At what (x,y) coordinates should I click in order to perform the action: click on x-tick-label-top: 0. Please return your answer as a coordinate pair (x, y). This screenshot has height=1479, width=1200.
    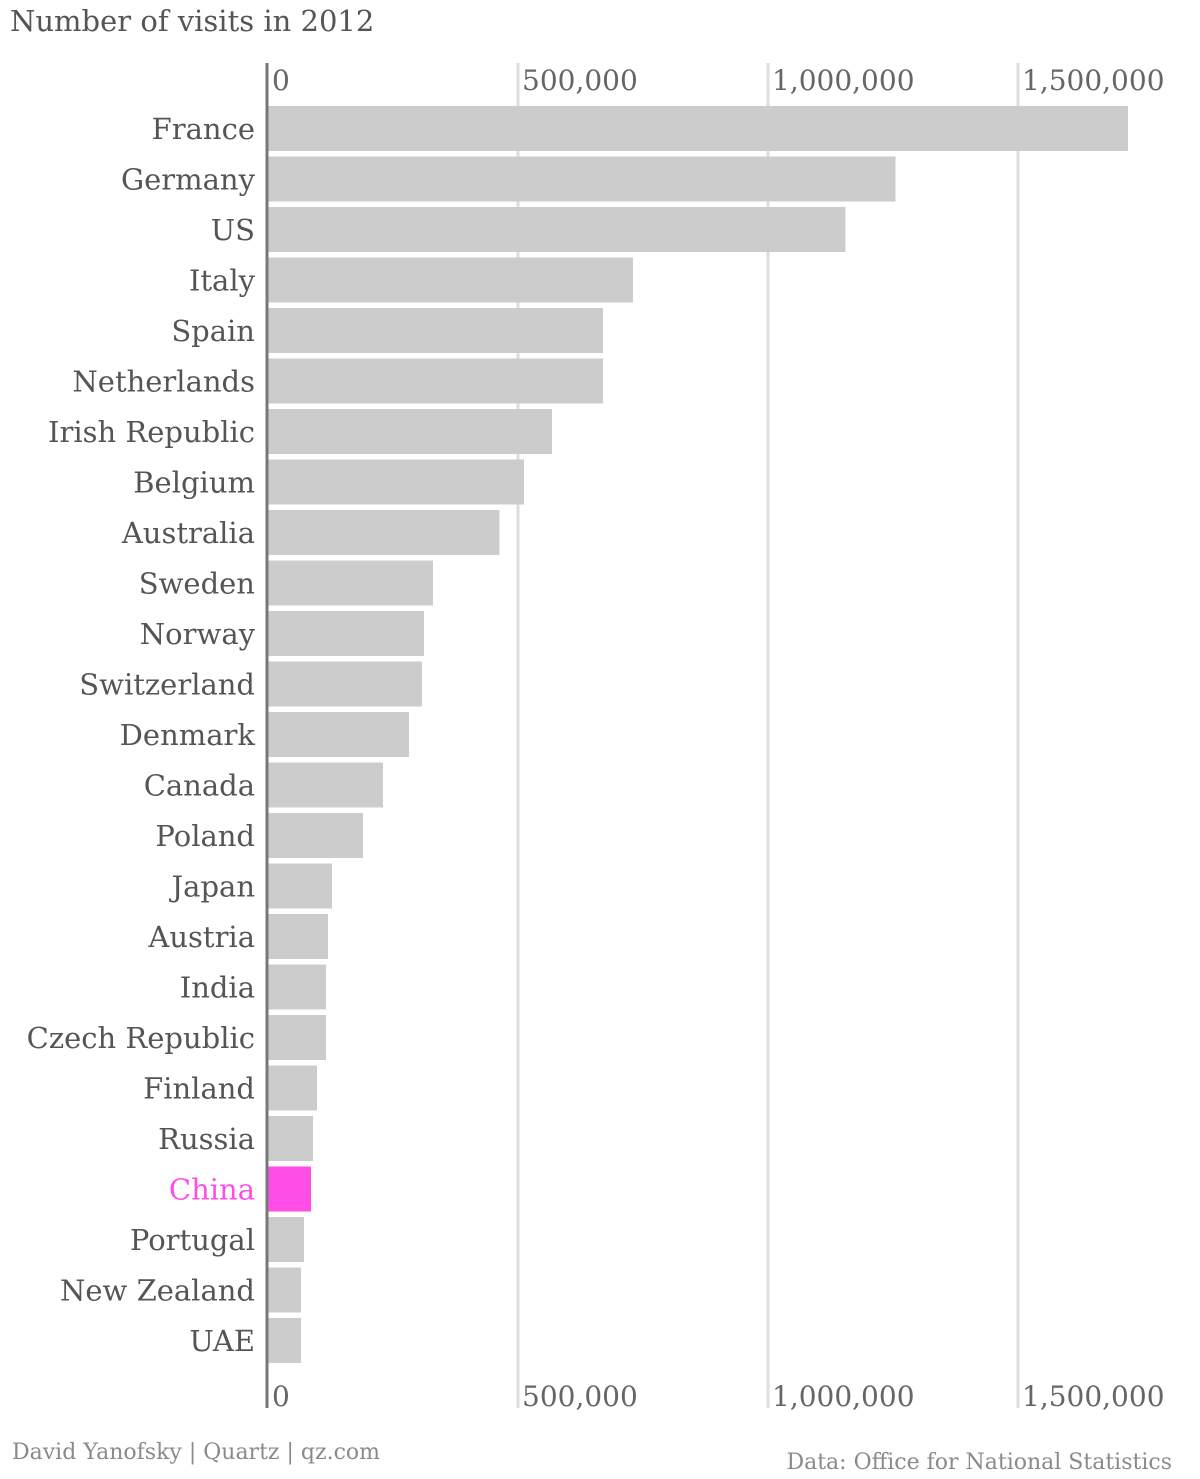
    Looking at the image, I should click on (281, 80).